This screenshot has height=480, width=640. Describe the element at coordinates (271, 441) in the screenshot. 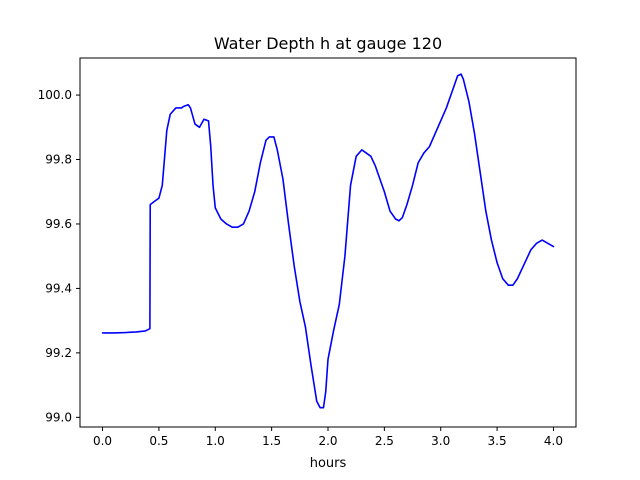

I see `x-tick-label: 1.5` at that location.